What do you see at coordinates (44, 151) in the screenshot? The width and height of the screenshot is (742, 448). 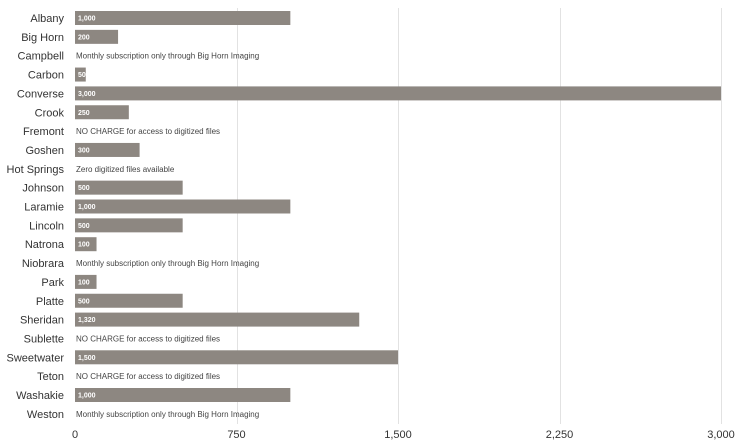 I see `category-label: Goshen` at bounding box center [44, 151].